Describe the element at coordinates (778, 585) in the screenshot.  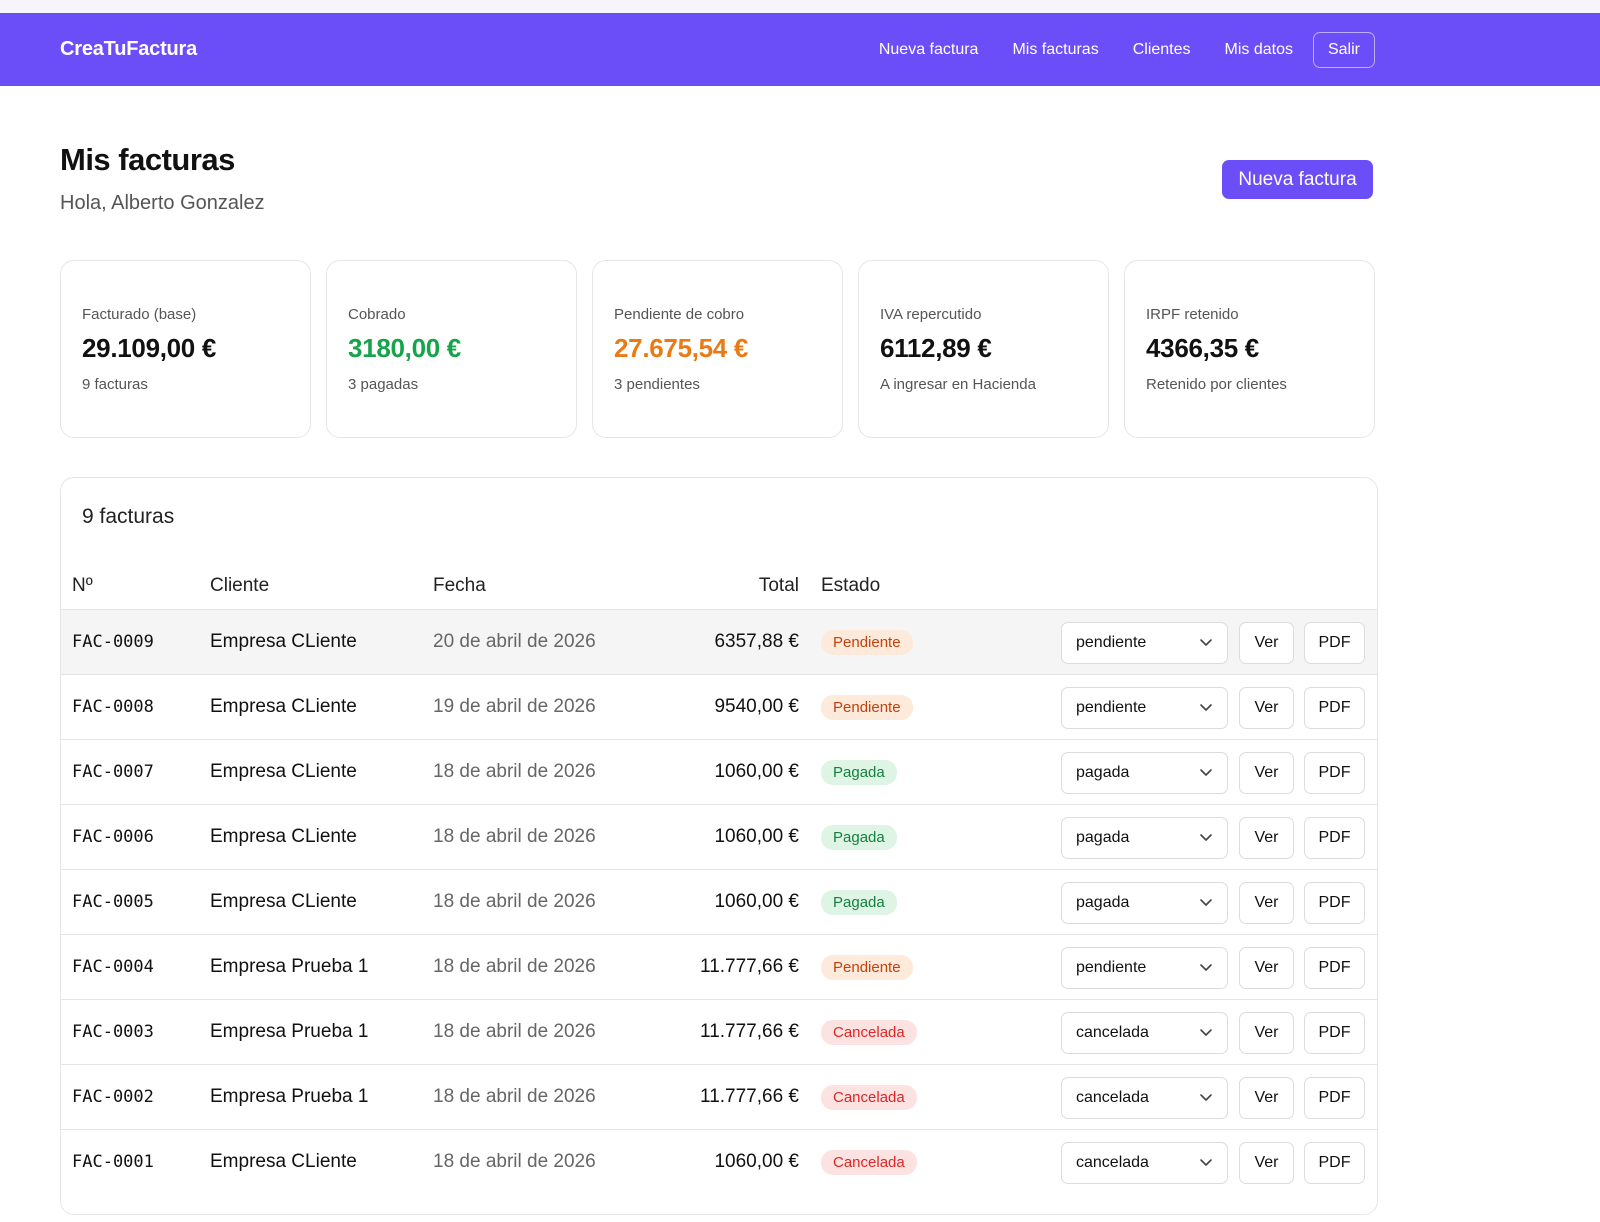
I see `col-total: Total` at that location.